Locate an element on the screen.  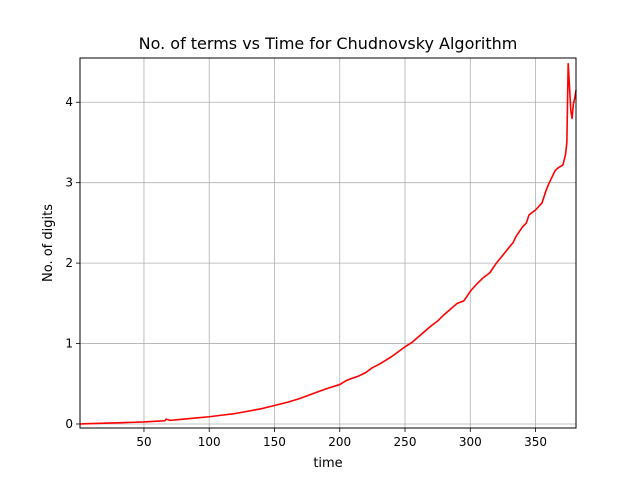
y-tick-label: 3 is located at coordinates (69, 183).